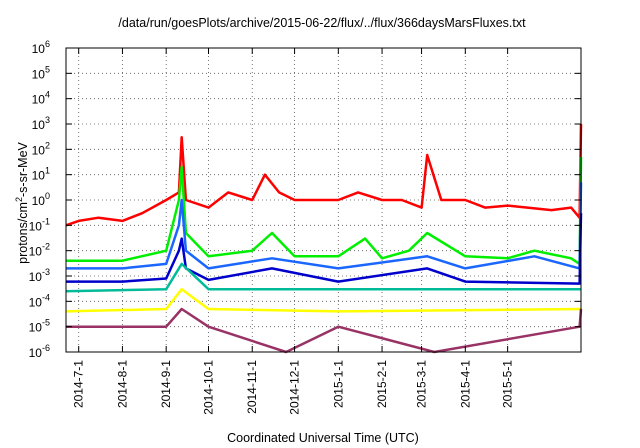  What do you see at coordinates (39, 300) in the screenshot?
I see `y-tick-label: 10⁻⁴` at bounding box center [39, 300].